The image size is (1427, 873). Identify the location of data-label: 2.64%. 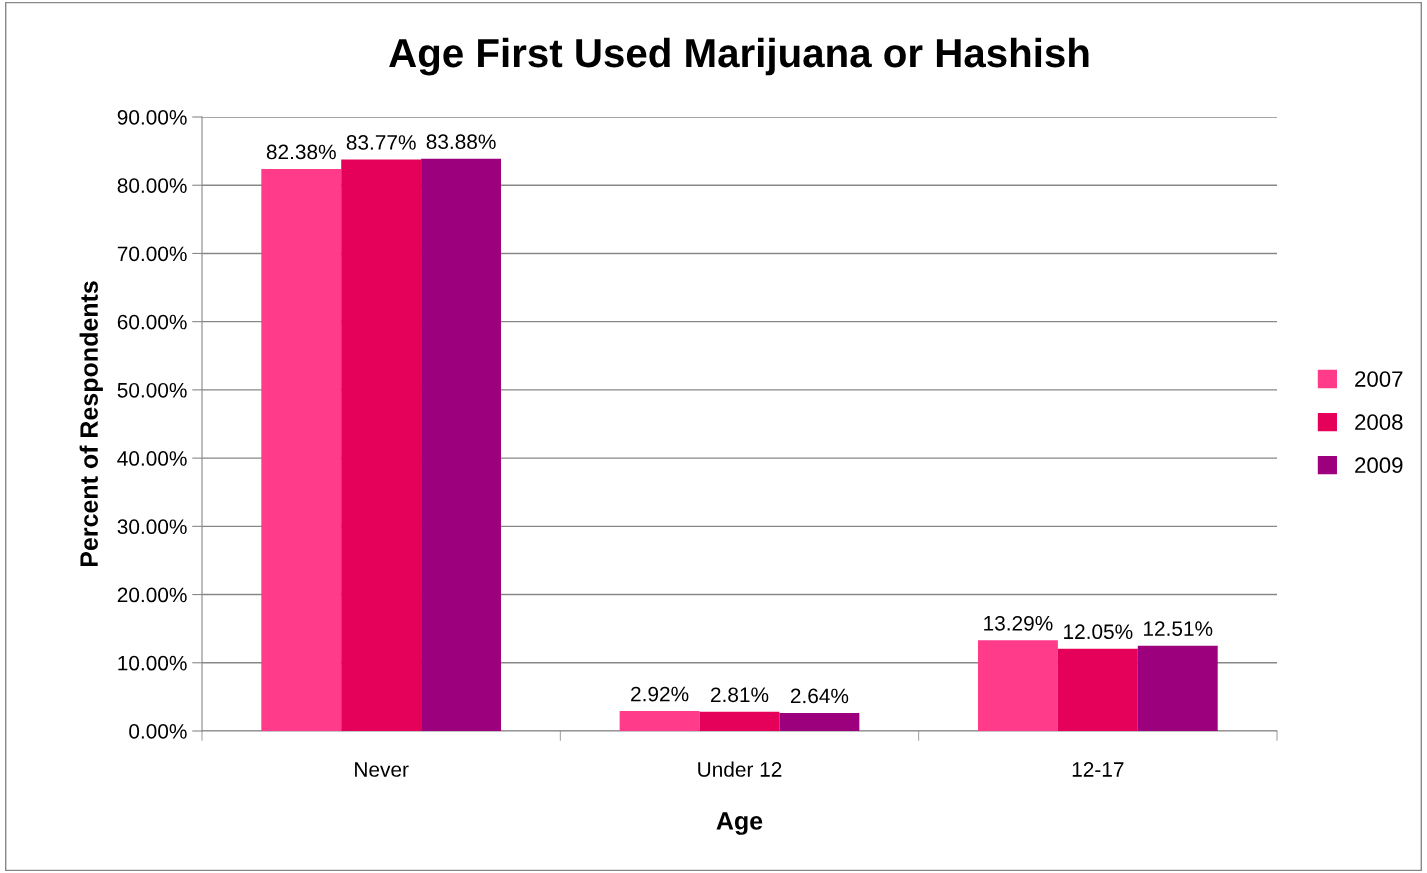
(819, 696).